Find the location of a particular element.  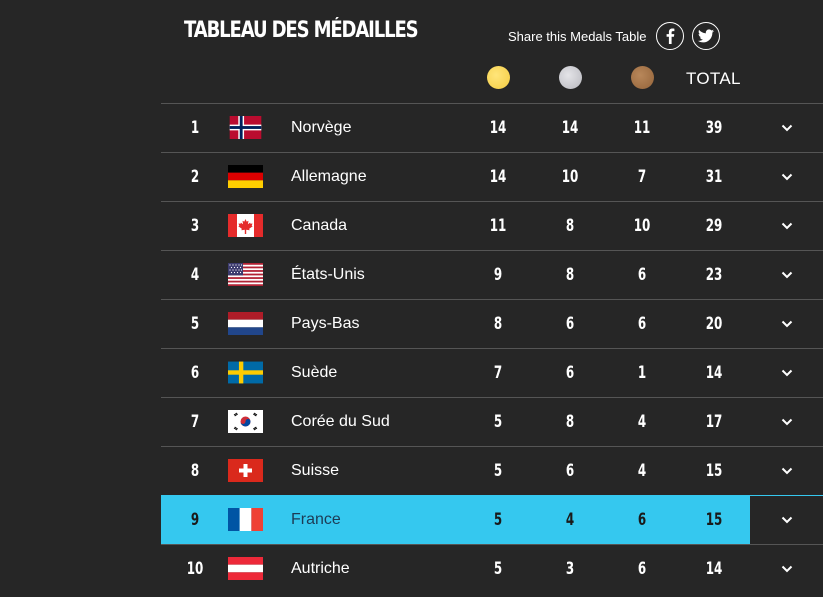

medal-table-row: 1 Norvège 14 14 11 39 is located at coordinates (492, 127).